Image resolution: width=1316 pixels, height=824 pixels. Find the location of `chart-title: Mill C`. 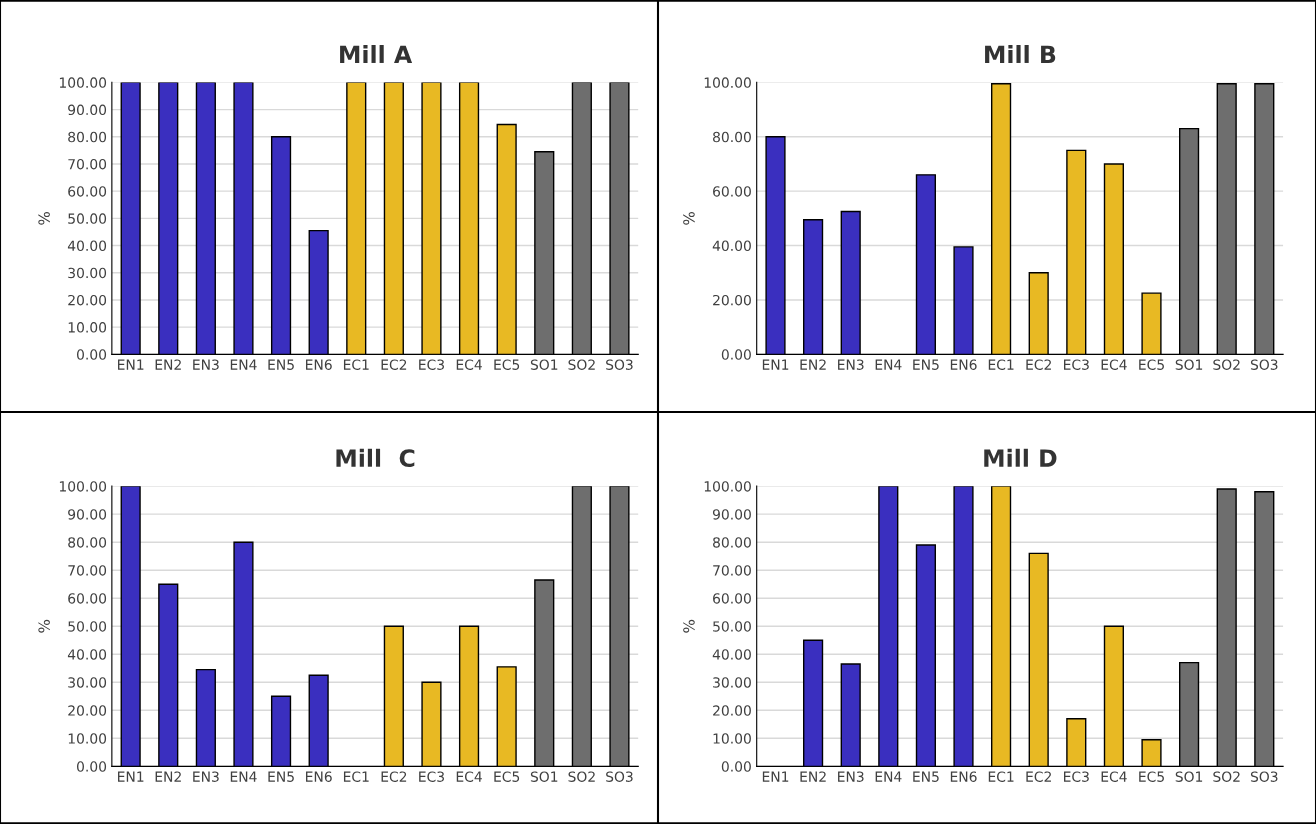

chart-title: Mill C is located at coordinates (375, 458).